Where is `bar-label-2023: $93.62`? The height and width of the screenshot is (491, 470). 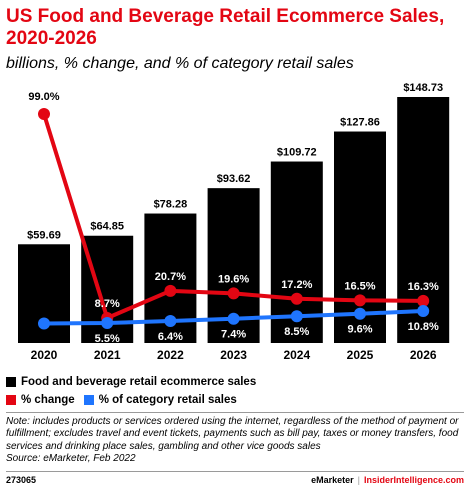 bar-label-2023: $93.62 is located at coordinates (234, 179).